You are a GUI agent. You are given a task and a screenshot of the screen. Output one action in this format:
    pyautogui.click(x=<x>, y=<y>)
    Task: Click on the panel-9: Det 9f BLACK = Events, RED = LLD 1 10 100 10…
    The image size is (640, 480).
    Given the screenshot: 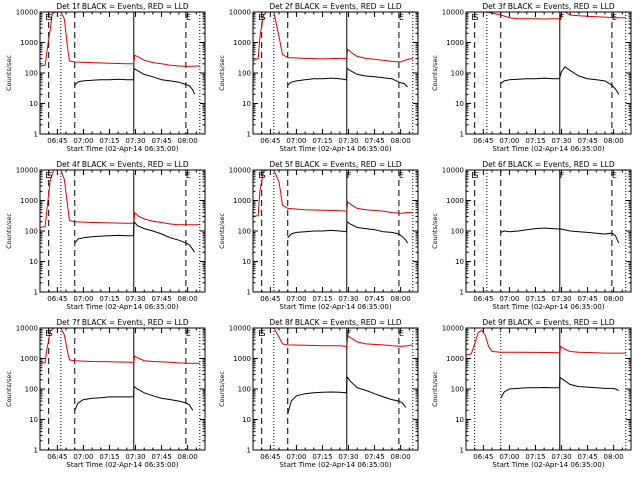 What is the action you would take?
    pyautogui.click(x=531, y=393)
    